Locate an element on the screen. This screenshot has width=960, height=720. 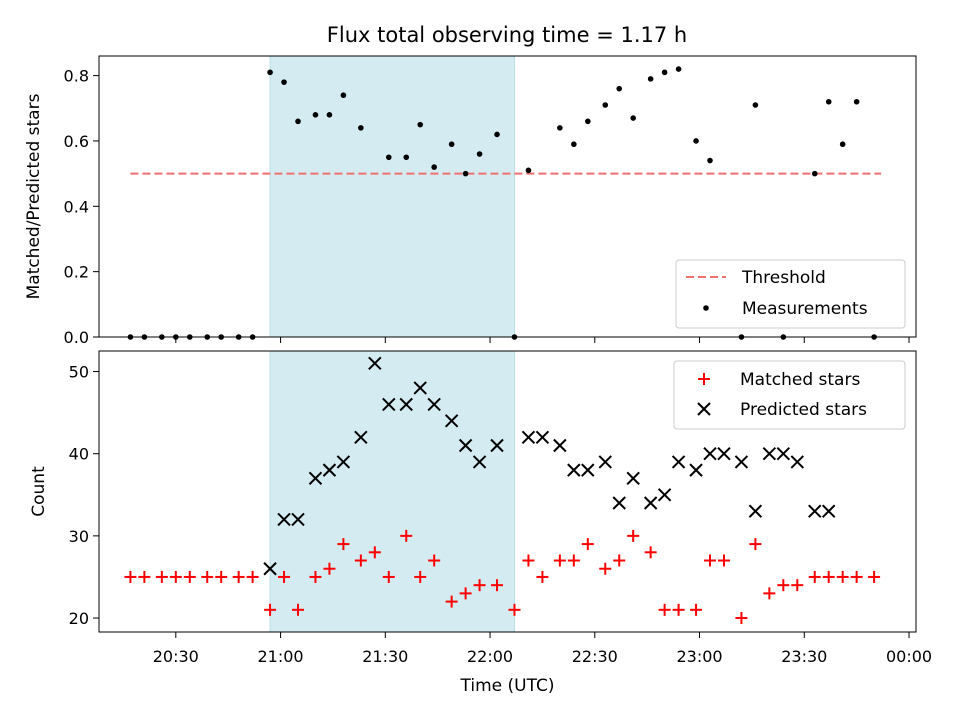
x-tick-label: 20:30 is located at coordinates (176, 656).